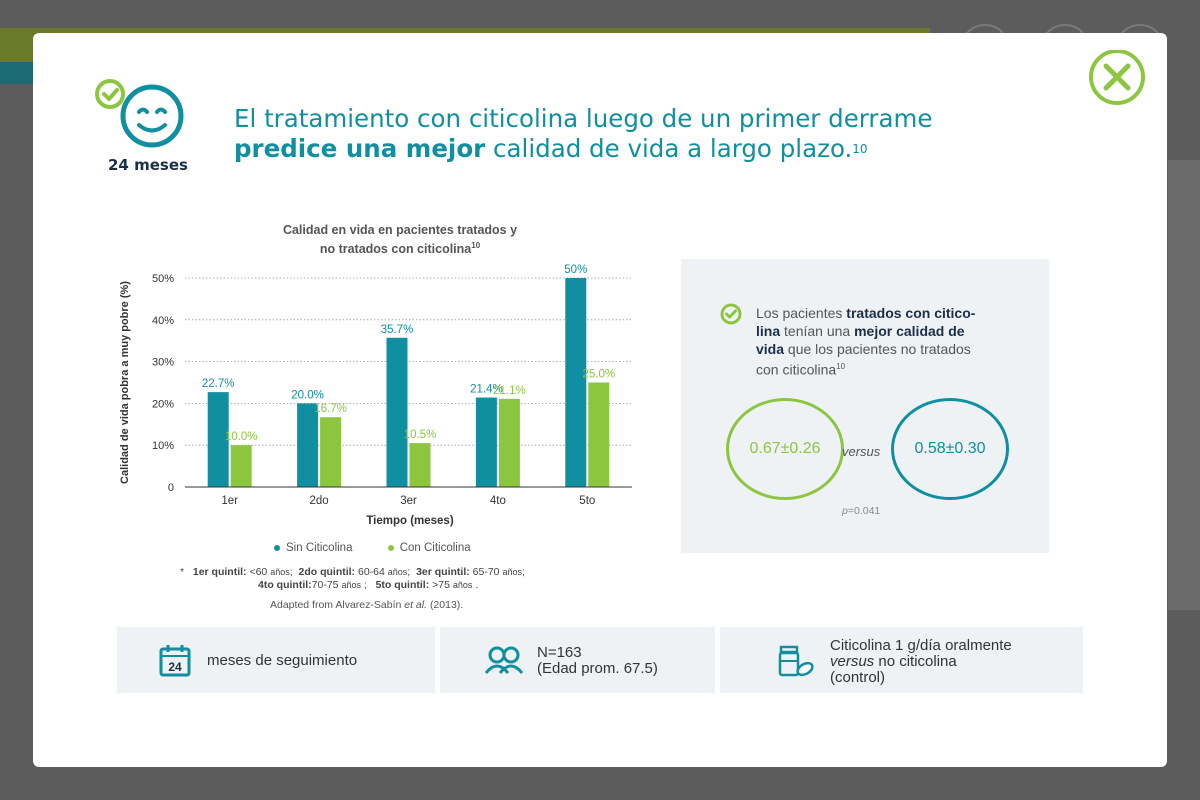 The width and height of the screenshot is (1200, 800). I want to click on checkmark-icon, so click(731, 314).